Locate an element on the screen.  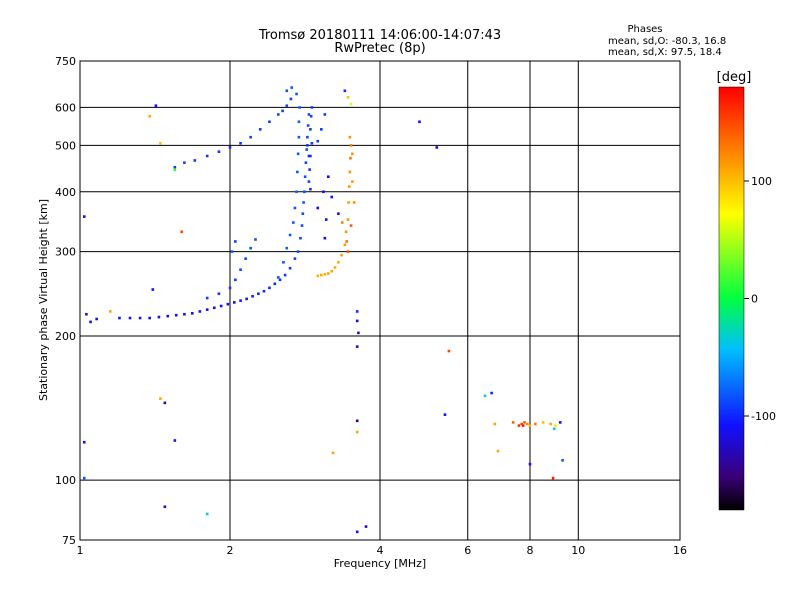
y-tick-label: 750 is located at coordinates (65, 61).